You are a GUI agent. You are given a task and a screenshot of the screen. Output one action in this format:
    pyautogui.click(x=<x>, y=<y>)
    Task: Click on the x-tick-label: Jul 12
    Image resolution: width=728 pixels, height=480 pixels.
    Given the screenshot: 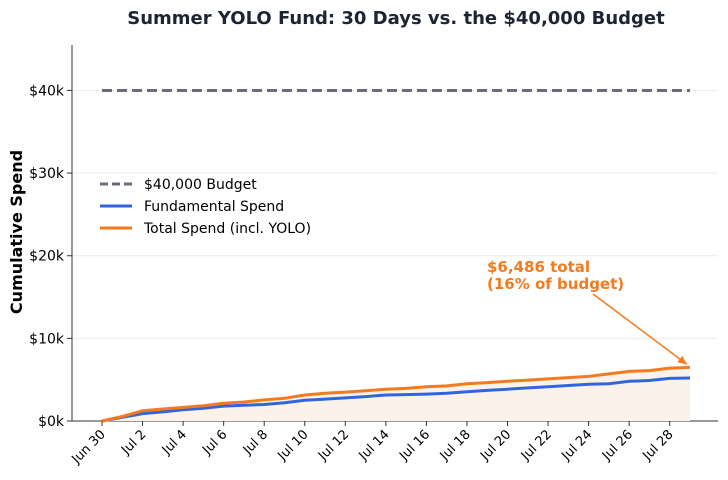 What is the action you would take?
    pyautogui.click(x=333, y=445)
    